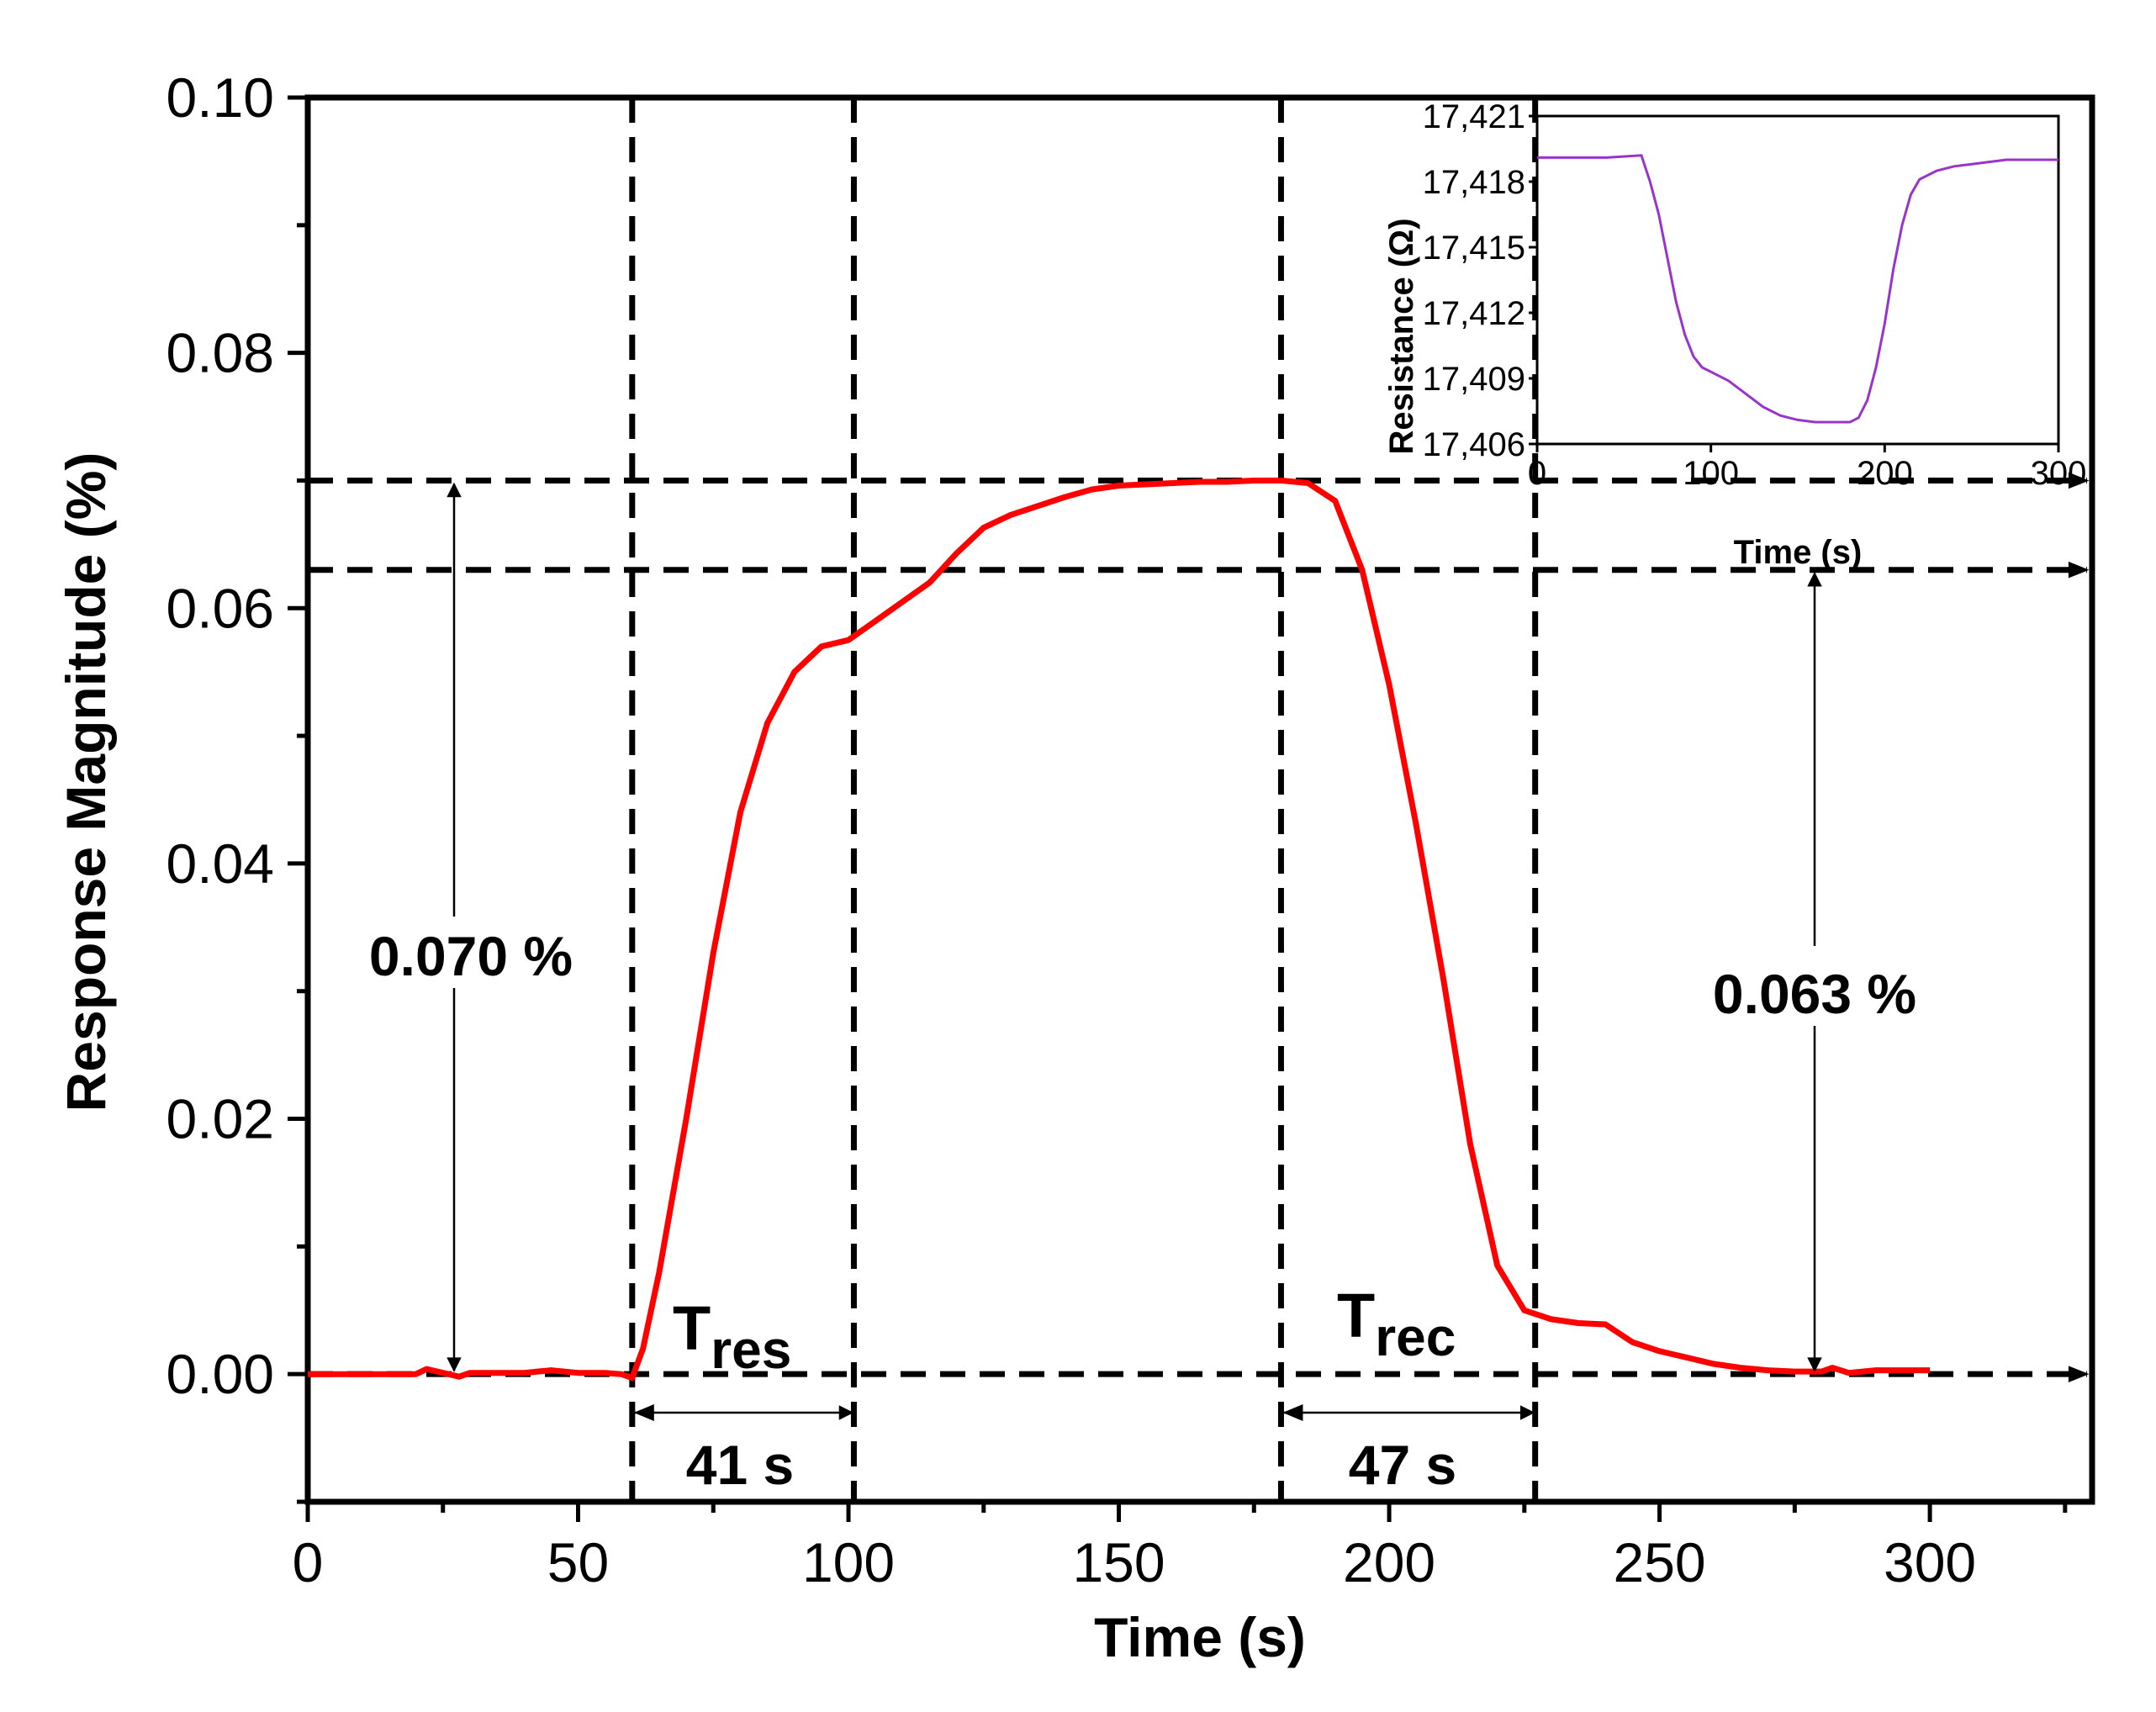  Describe the element at coordinates (2059, 473) in the screenshot. I see `inset-x-tick-label: 300` at that location.